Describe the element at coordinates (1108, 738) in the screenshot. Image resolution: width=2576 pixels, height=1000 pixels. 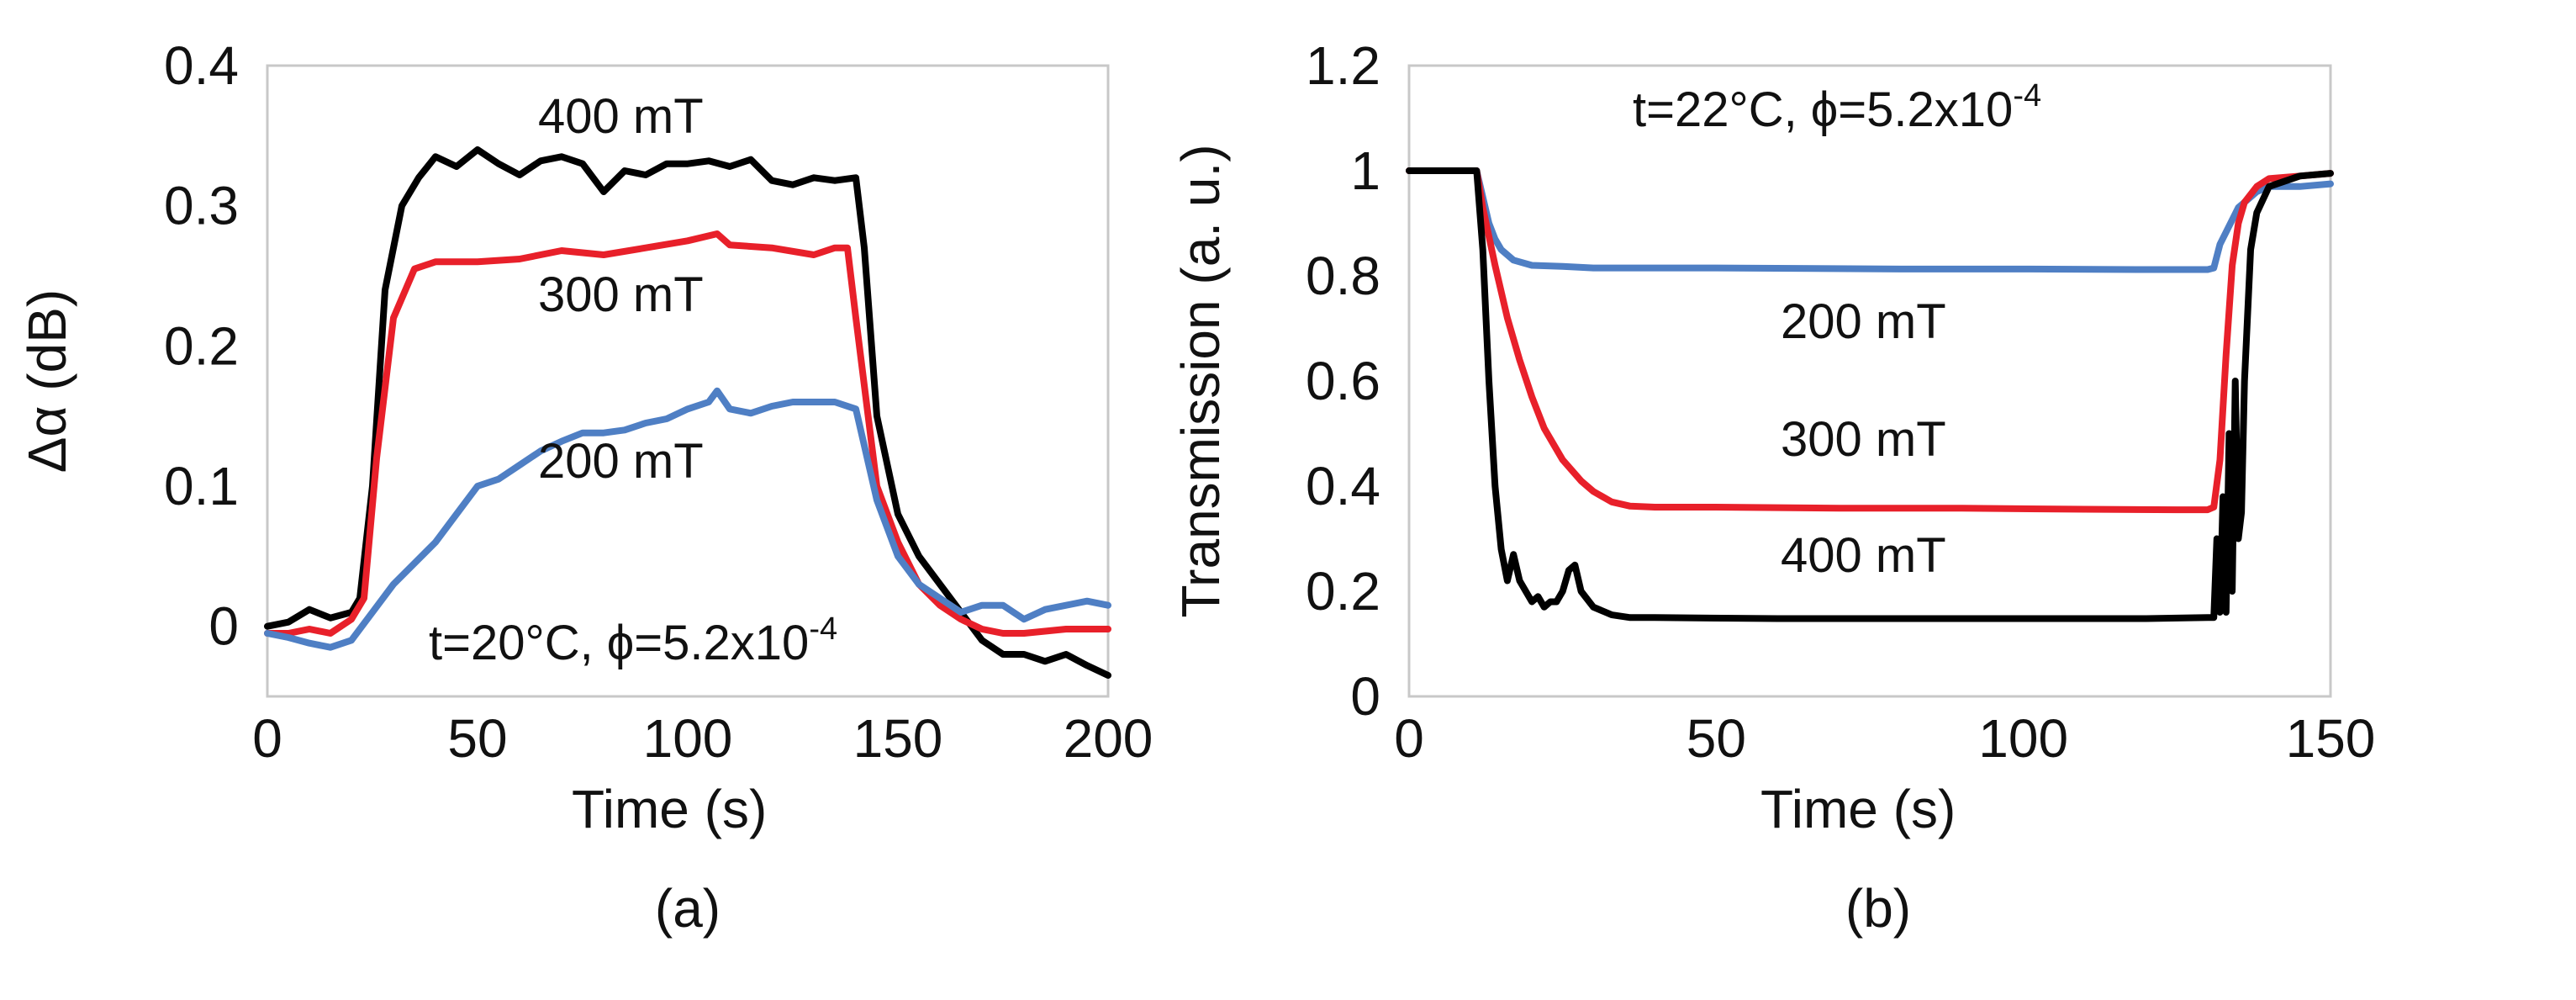
I see `x-tick-label-a-4: 200` at that location.